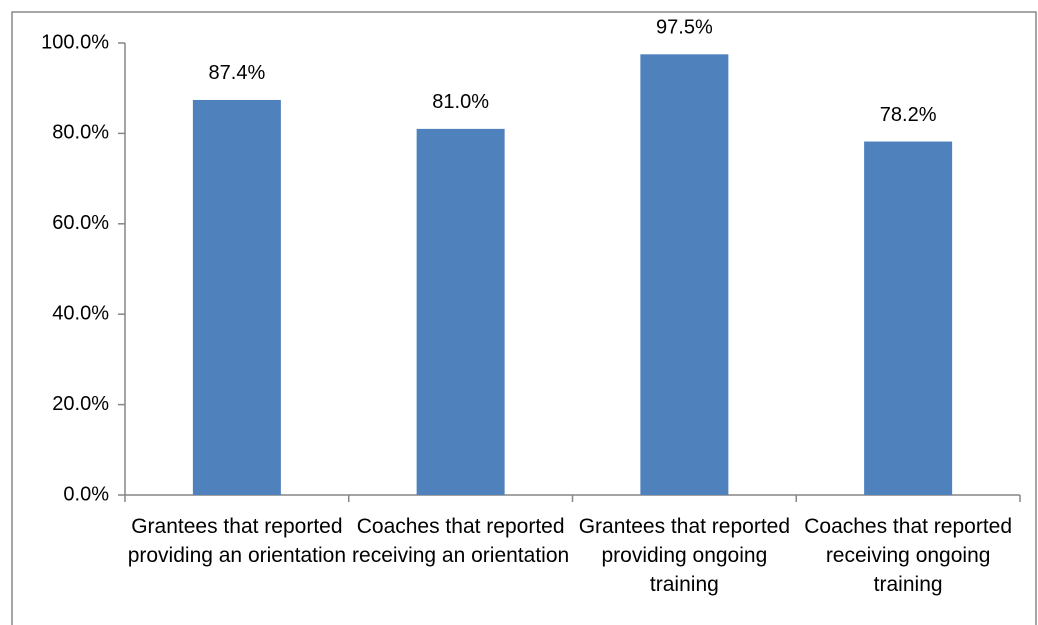 The image size is (1038, 625). I want to click on y-tick-label: 80.0%, so click(80, 133).